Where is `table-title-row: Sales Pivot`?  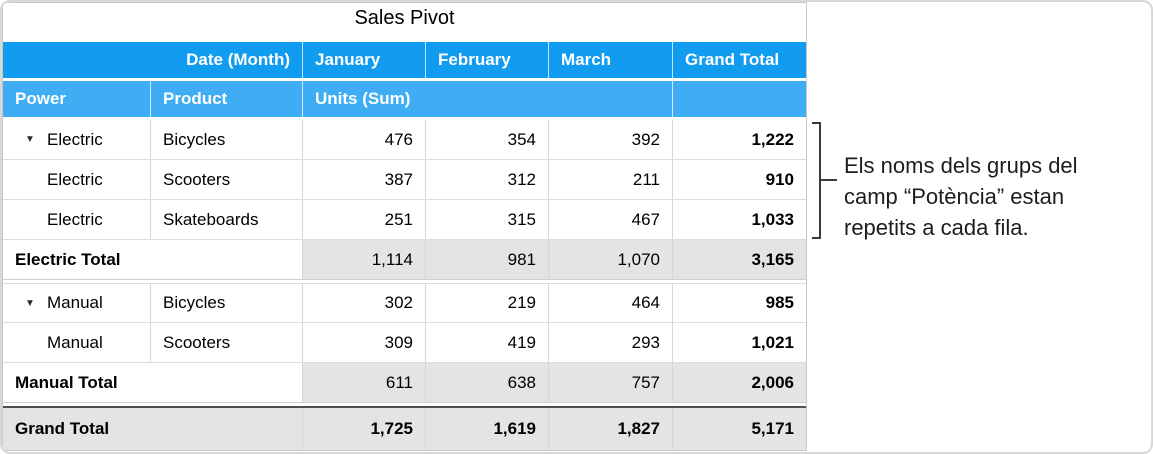 table-title-row: Sales Pivot is located at coordinates (404, 18).